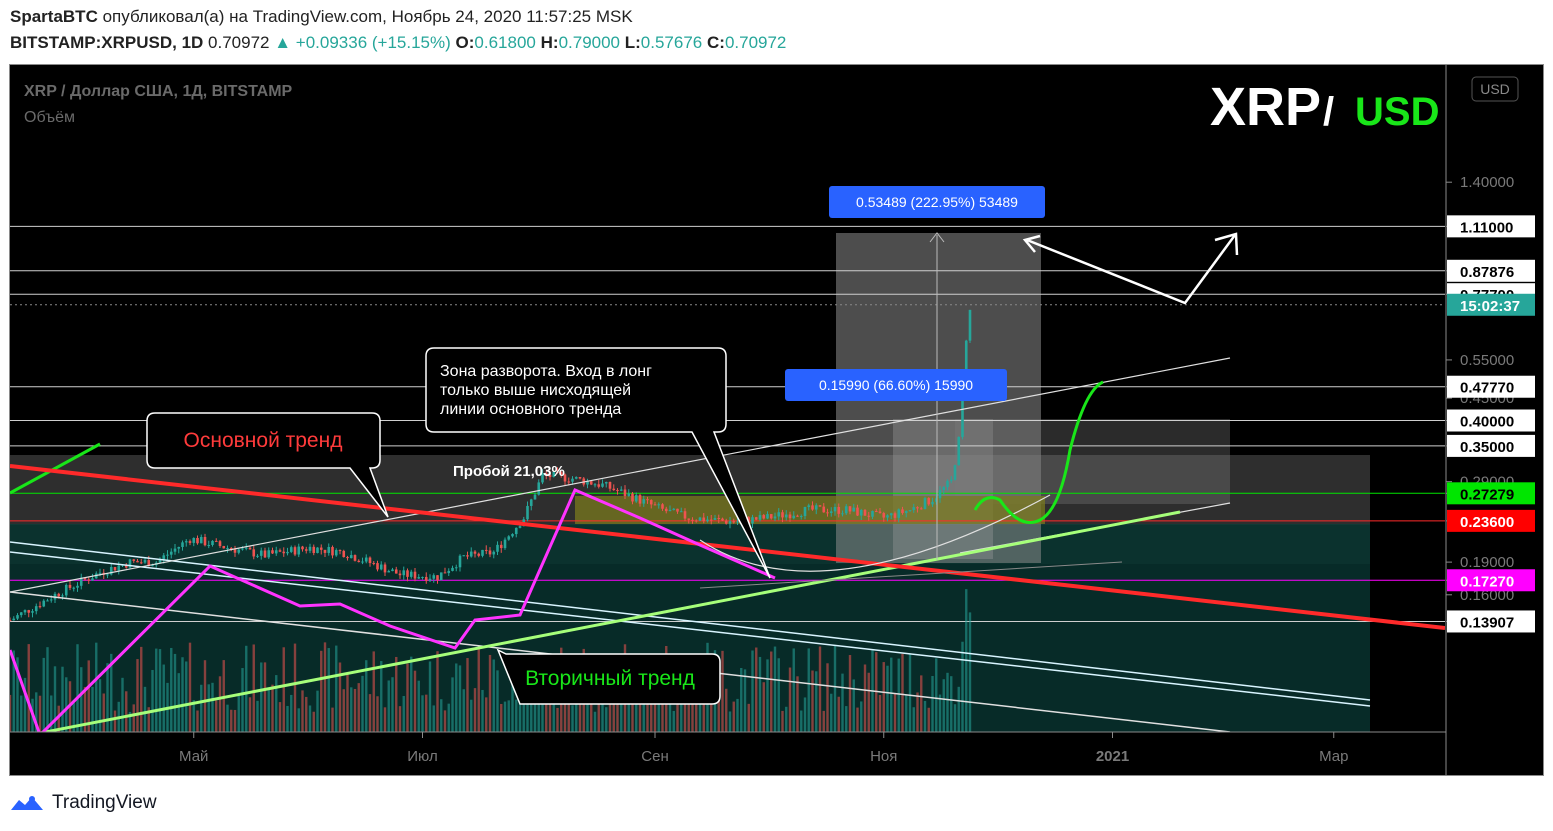  I want to click on time-tick-label: 2021, so click(1112, 756).